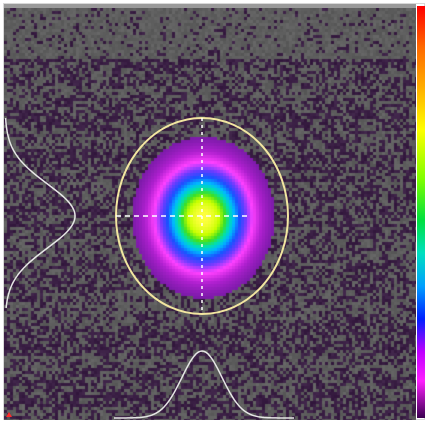 The height and width of the screenshot is (423, 427). Describe the element at coordinates (204, 384) in the screenshot. I see `horizontal-profile-curve` at that location.